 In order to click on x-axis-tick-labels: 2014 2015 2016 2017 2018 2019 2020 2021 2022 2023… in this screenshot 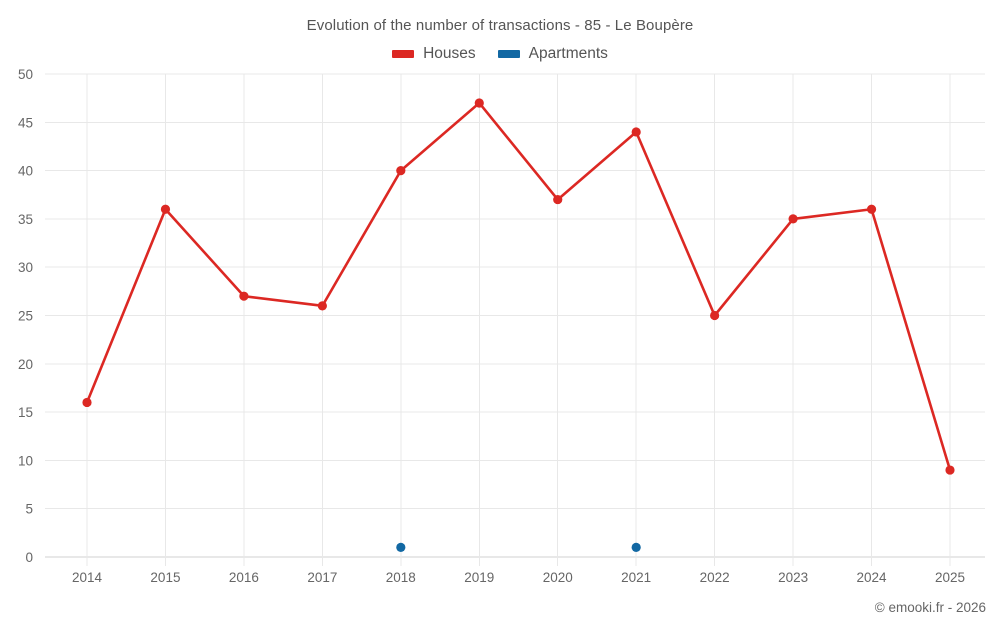, I will do `click(518, 577)`.